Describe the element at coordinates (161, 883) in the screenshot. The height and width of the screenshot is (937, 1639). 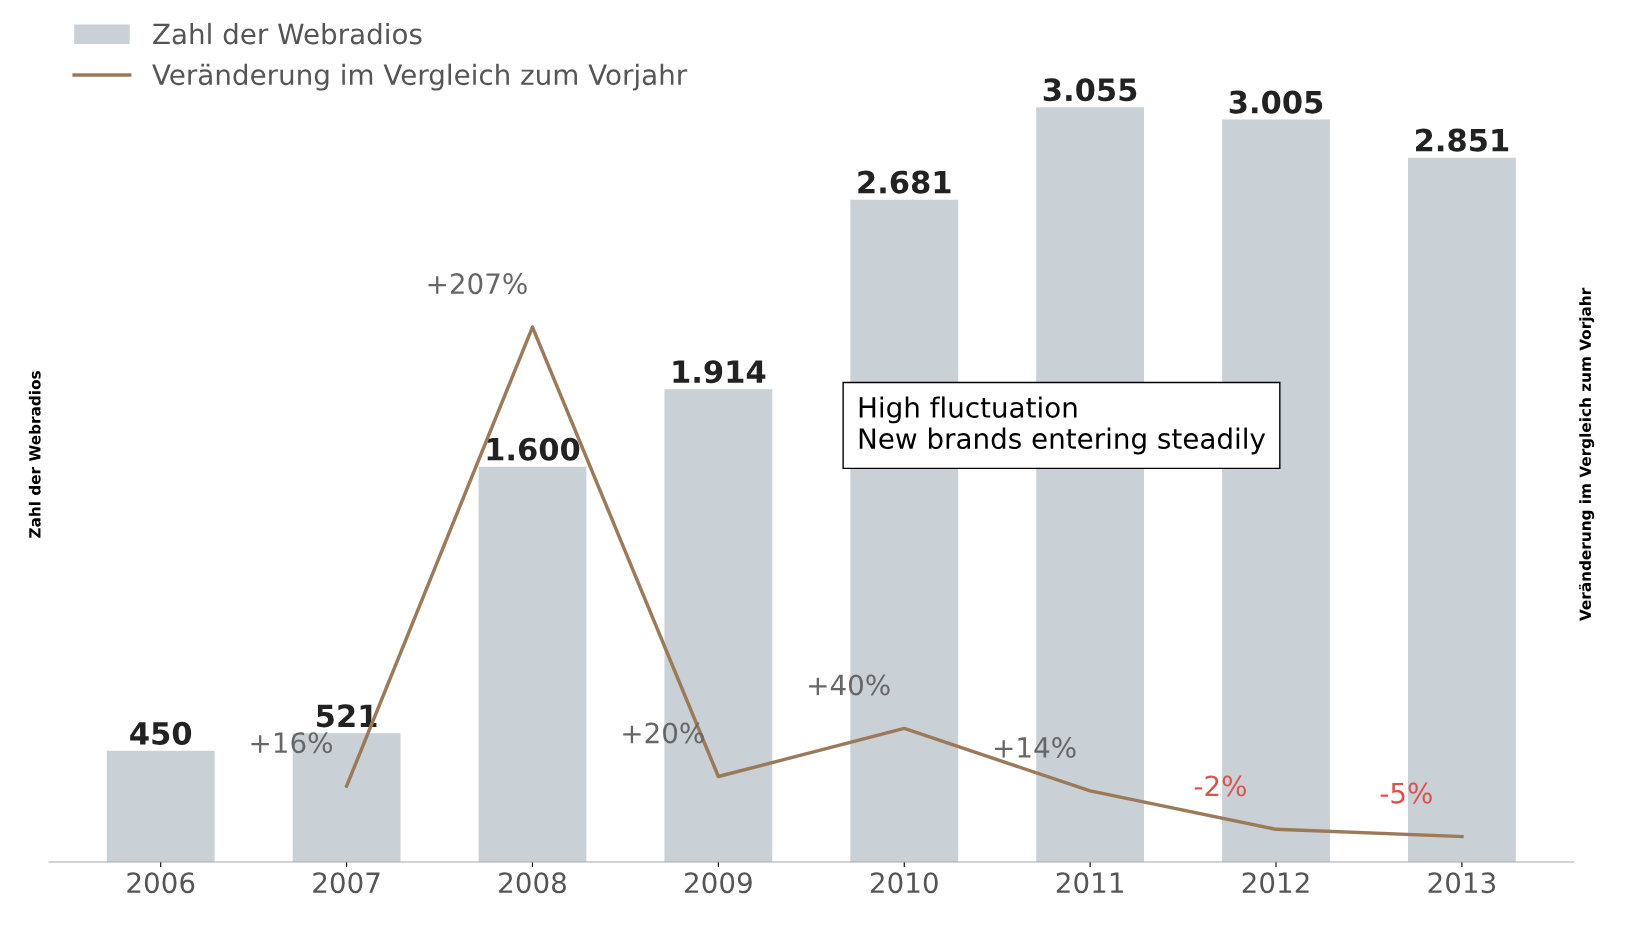
I see `x-tick-label: 2006` at that location.